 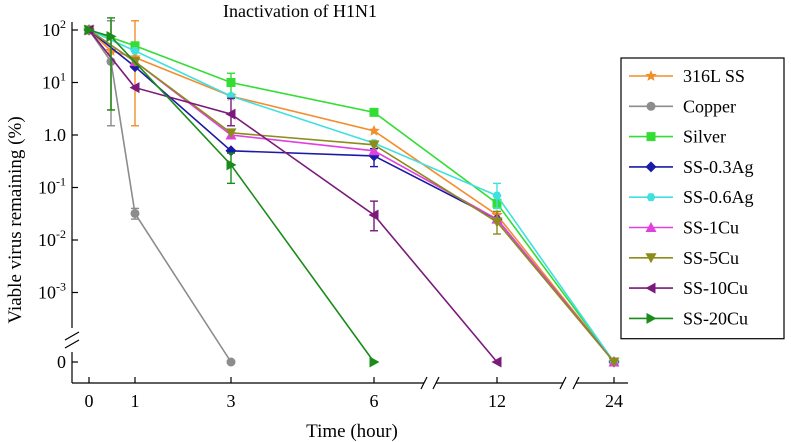 I want to click on y-tick-label: 10⁻¹, so click(x=52, y=186).